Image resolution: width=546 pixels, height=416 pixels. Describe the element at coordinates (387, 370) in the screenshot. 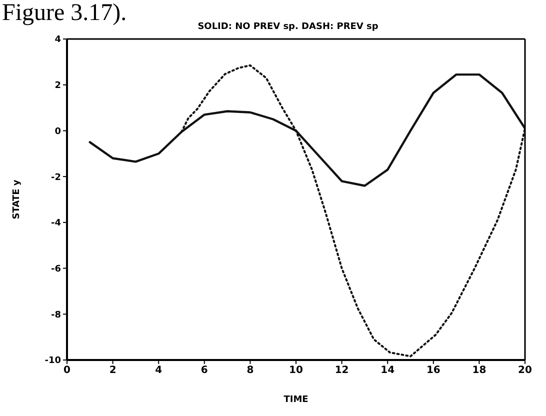

I see `x-tick-label: 14` at that location.